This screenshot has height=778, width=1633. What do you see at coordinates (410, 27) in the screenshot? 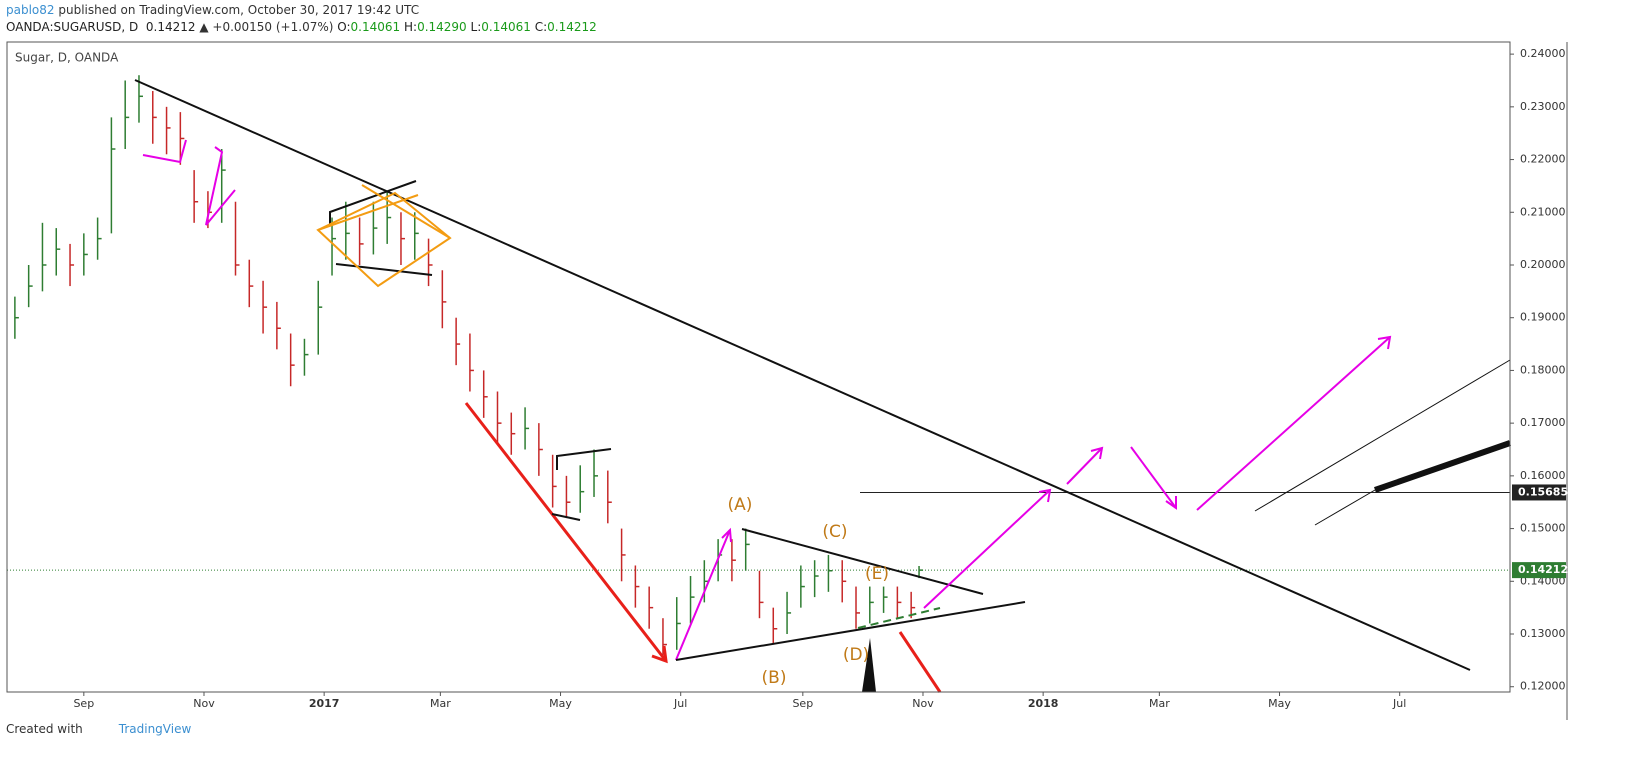
I see `h-label: H:` at bounding box center [410, 27].